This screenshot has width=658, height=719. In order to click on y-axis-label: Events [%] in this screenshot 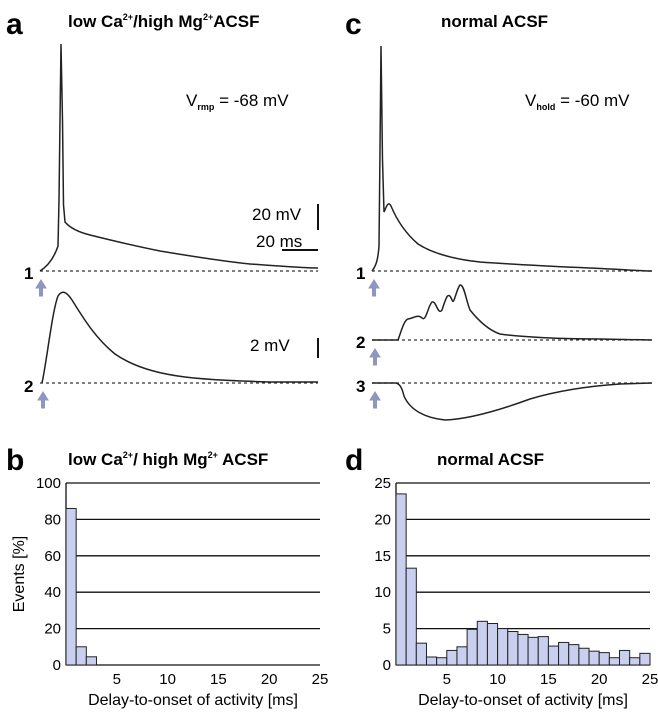, I will do `click(19, 574)`.